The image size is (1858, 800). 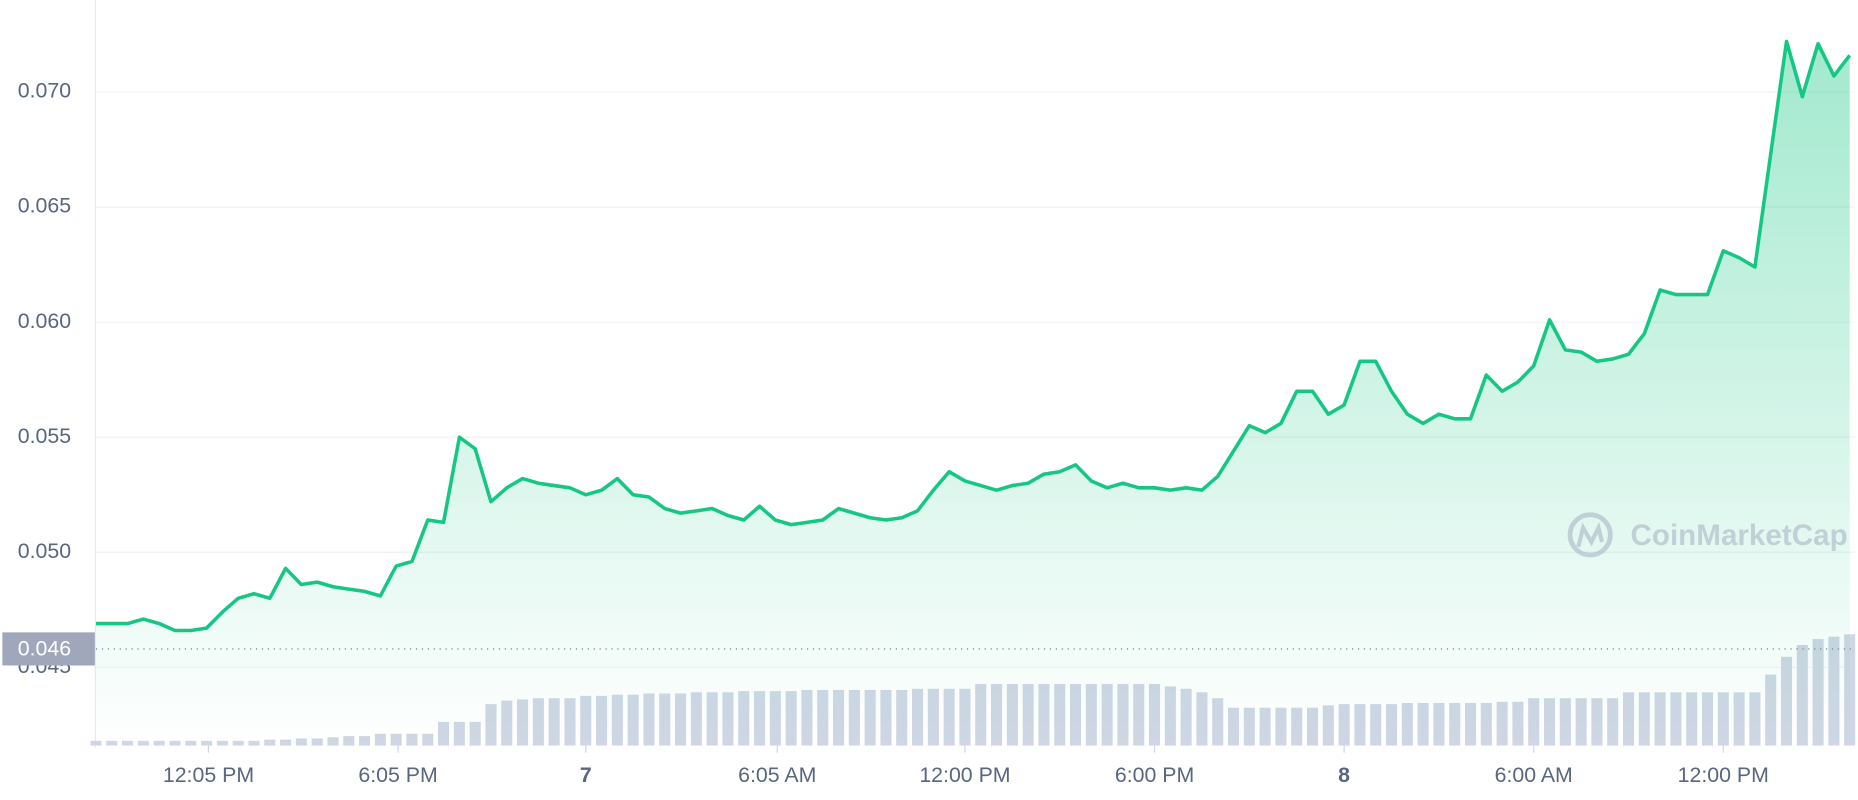 I want to click on y-tick-label: 0.050, so click(x=44, y=551).